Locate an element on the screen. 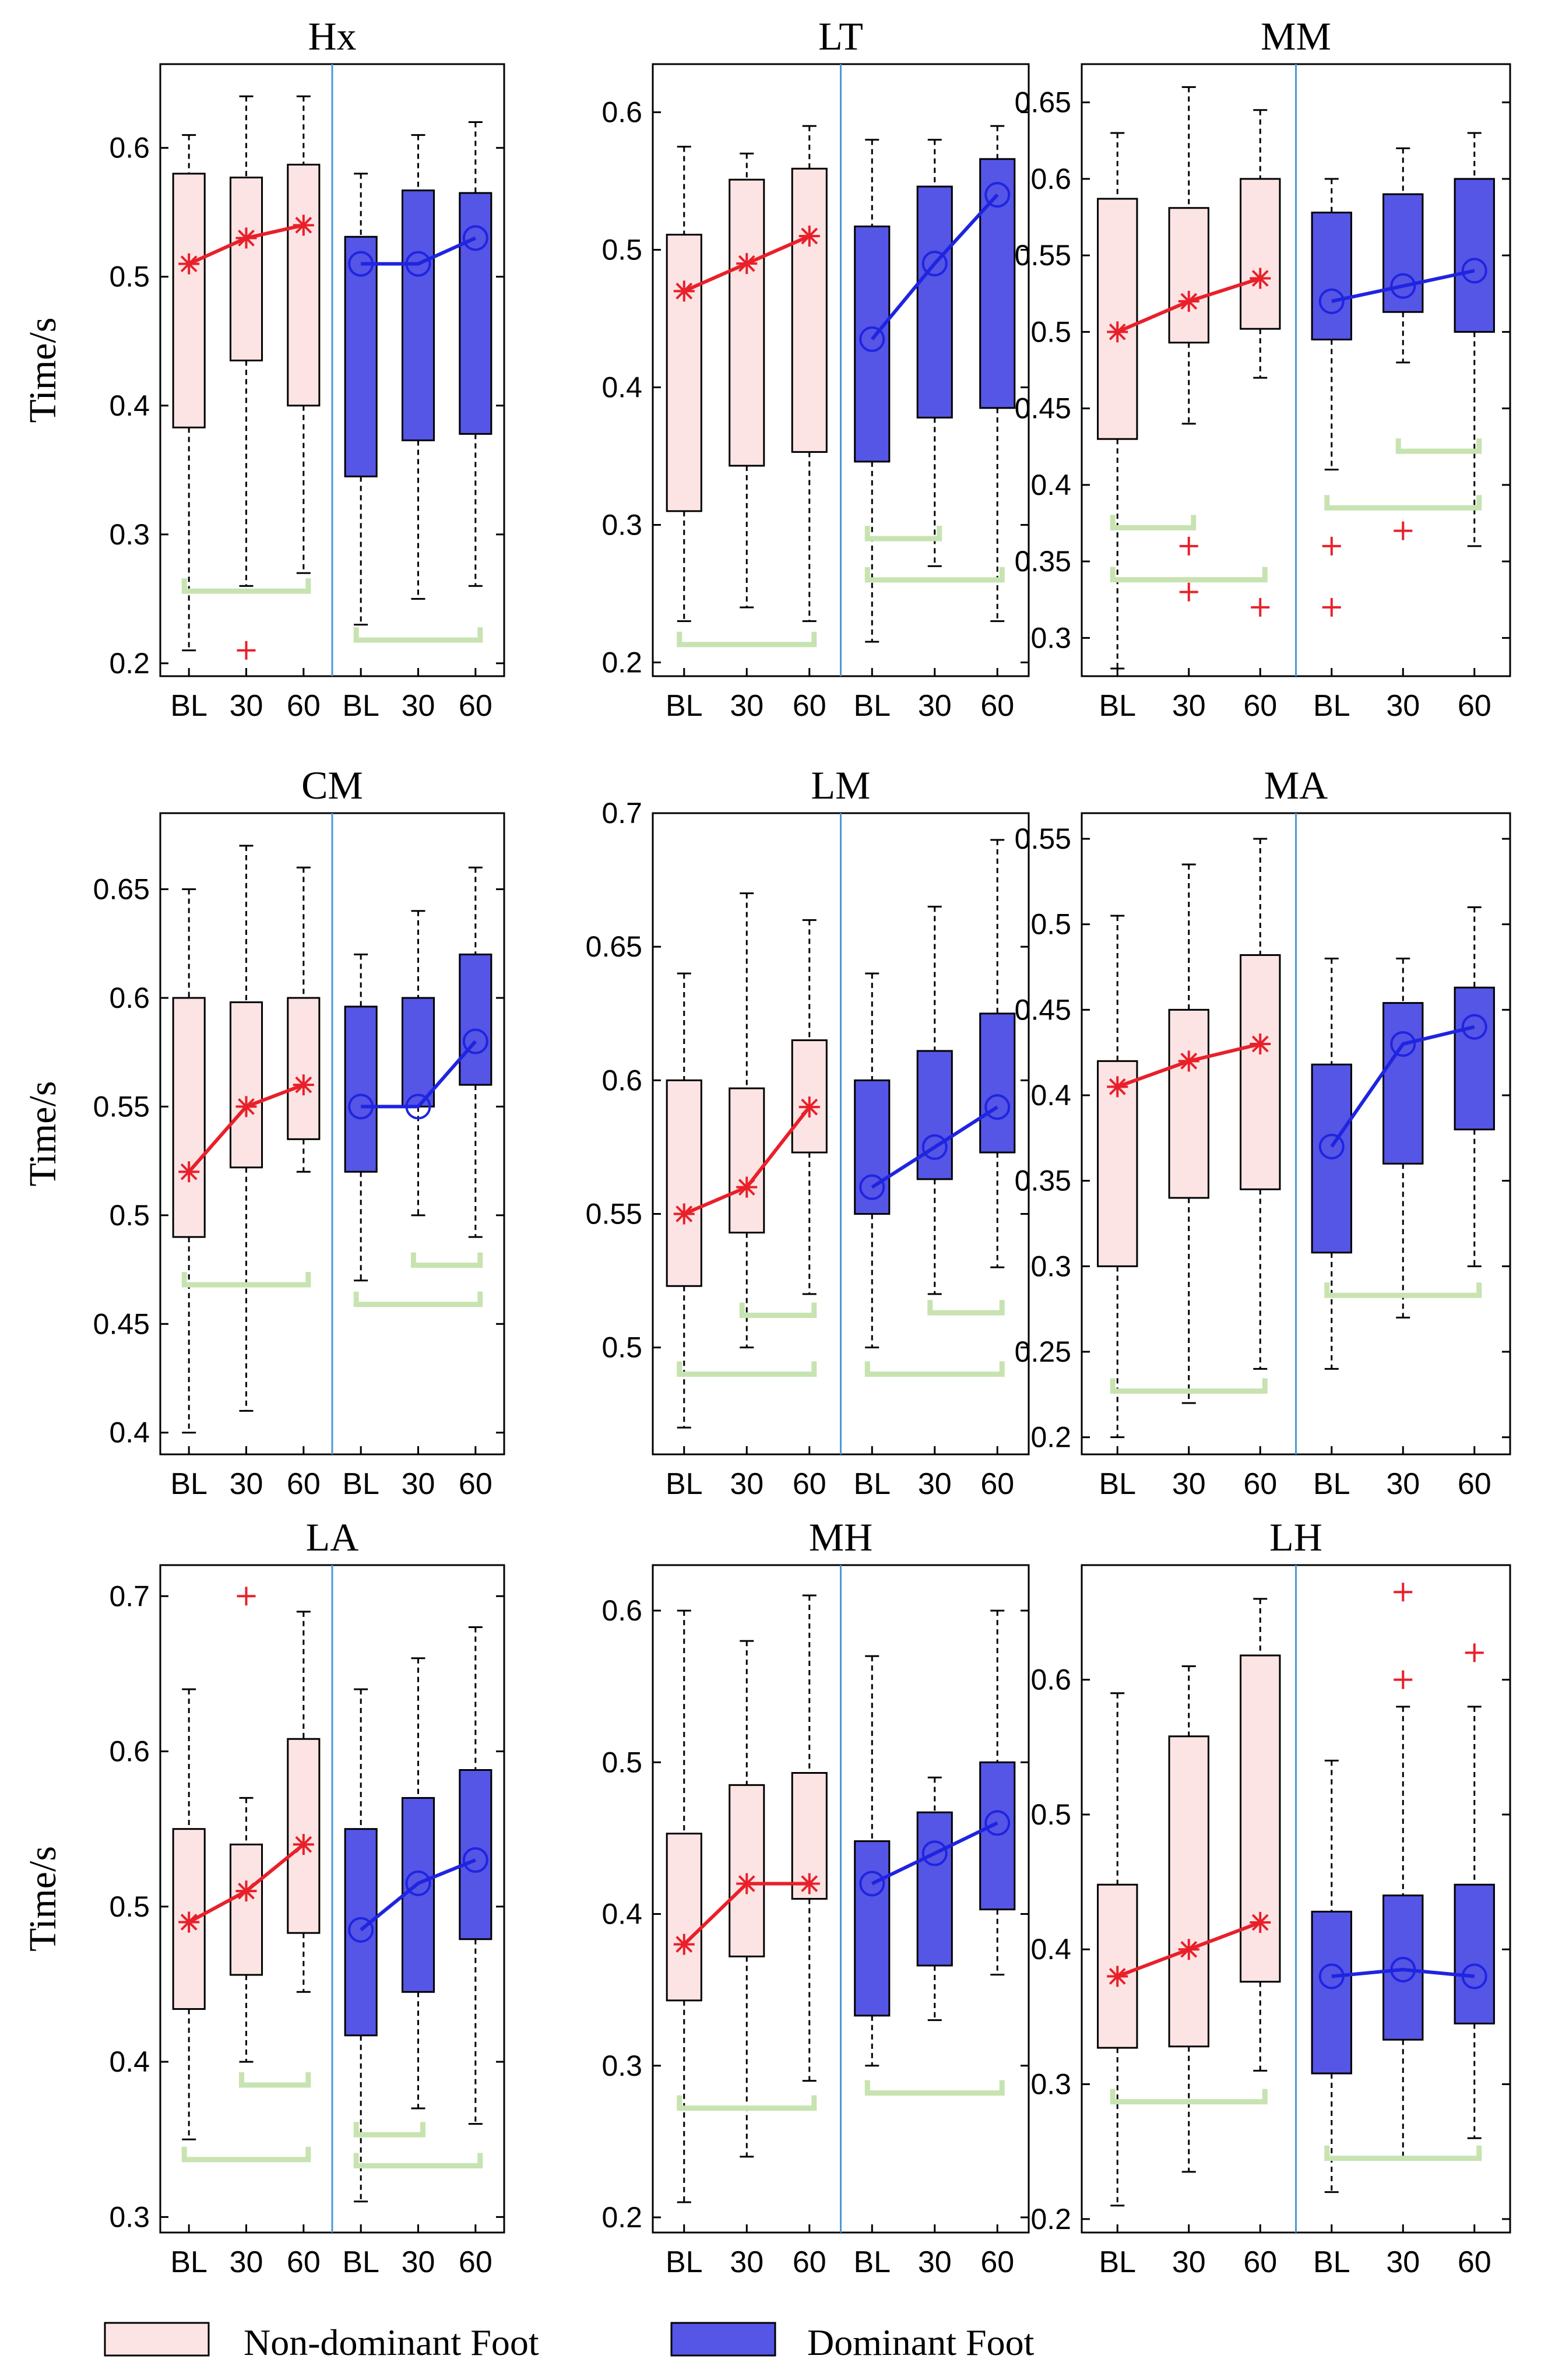  panel-title: LT is located at coordinates (840, 36).